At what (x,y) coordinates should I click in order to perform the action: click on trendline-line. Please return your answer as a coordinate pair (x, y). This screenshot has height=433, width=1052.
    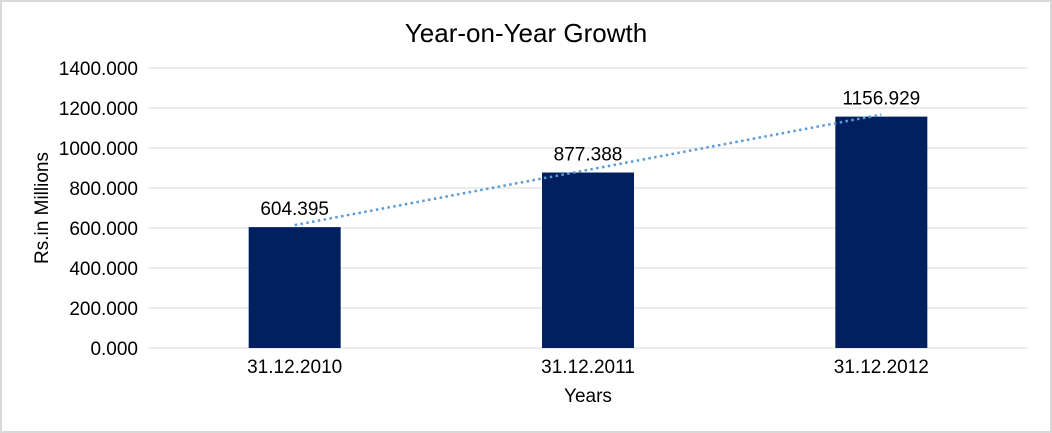
    Looking at the image, I should click on (588, 170).